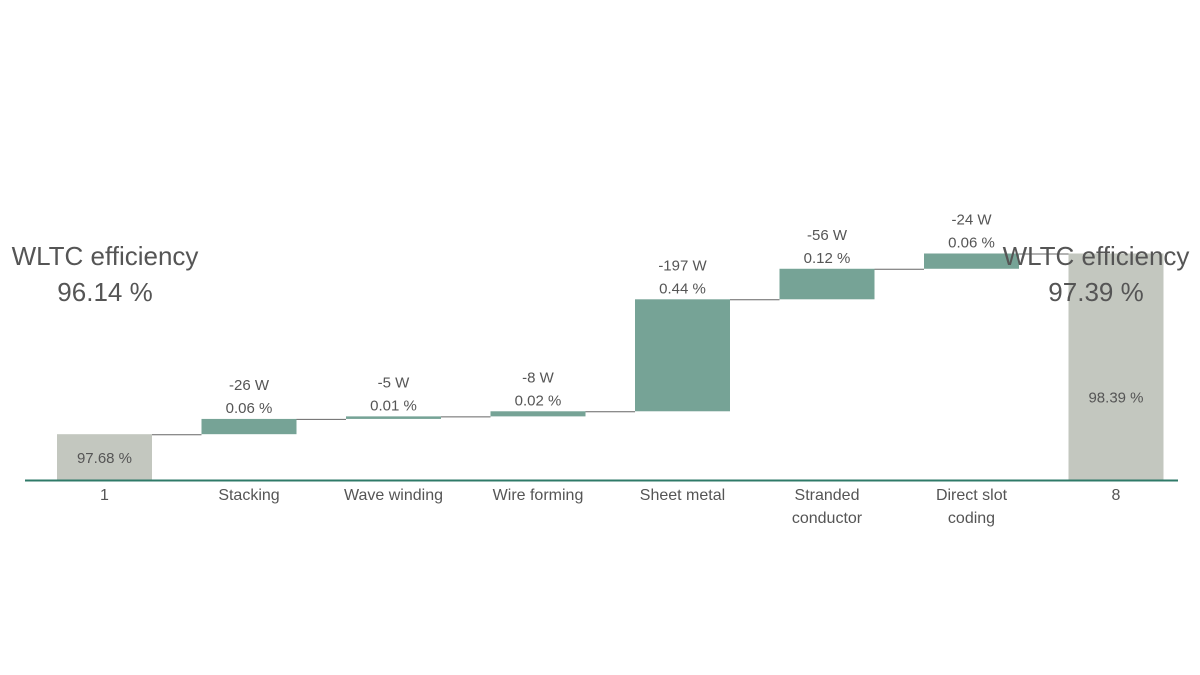  Describe the element at coordinates (1096, 256) in the screenshot. I see `right-annotation-title: WLTC efficiency` at that location.